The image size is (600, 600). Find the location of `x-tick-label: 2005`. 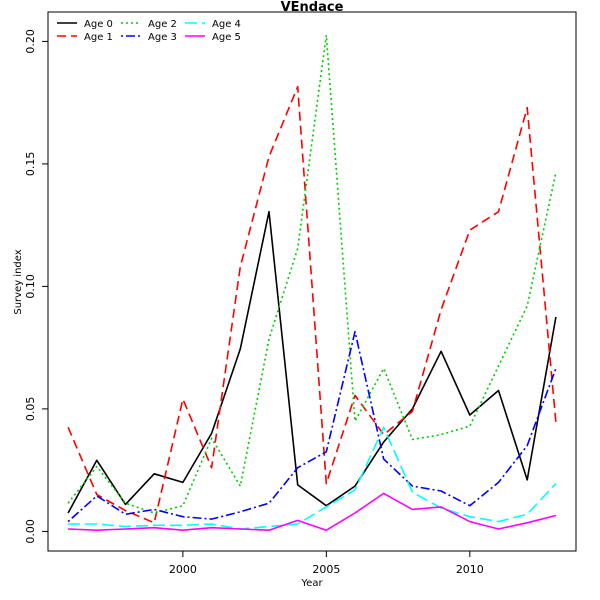

x-tick-label: 2005 is located at coordinates (326, 569).